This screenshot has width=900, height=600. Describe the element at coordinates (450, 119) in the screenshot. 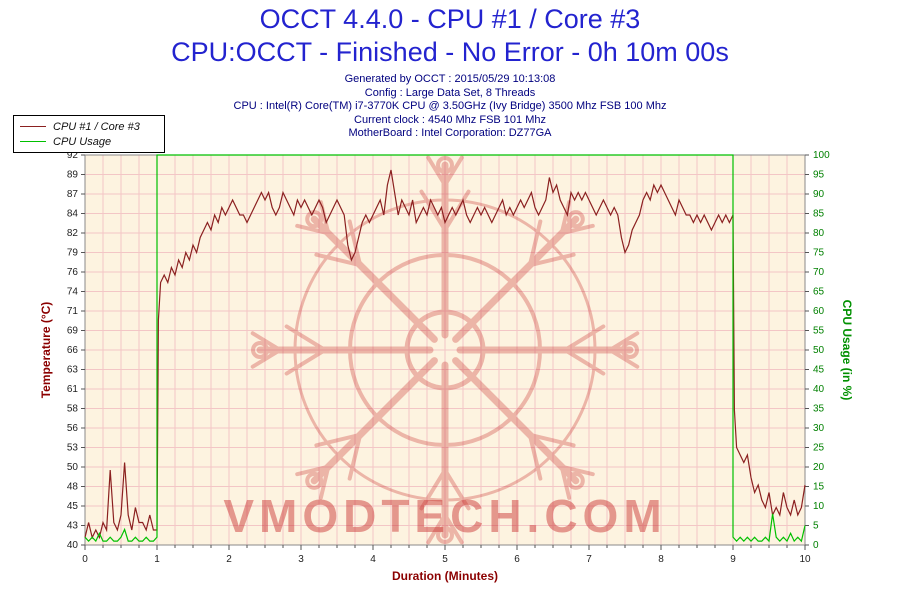

I see `info-current-clock: Current clock : 4540 Mhz FSB 101 Mhz` at that location.